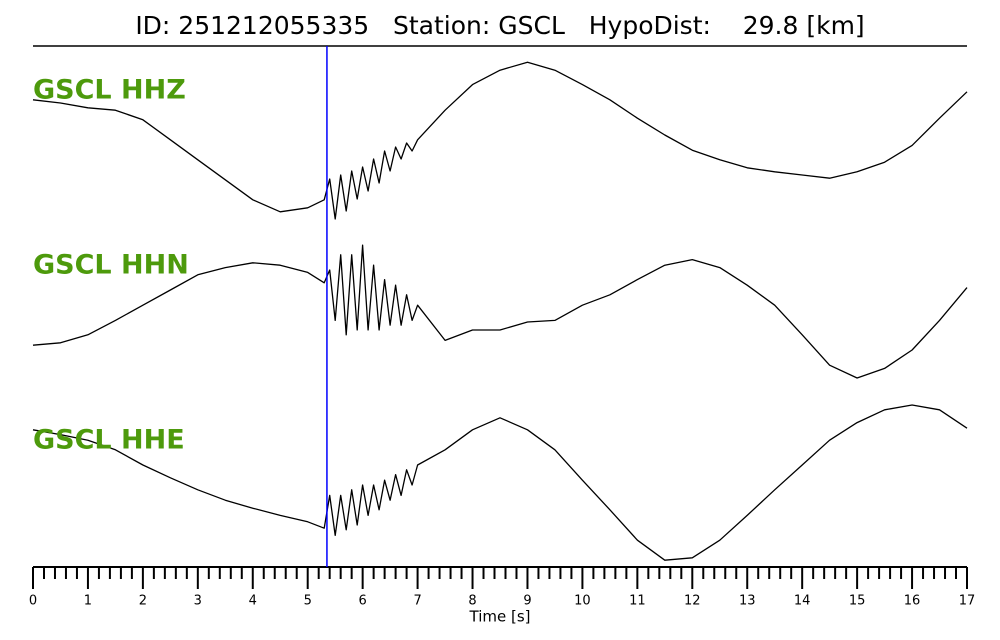  Describe the element at coordinates (198, 601) in the screenshot. I see `x-tick-label: 3` at that location.